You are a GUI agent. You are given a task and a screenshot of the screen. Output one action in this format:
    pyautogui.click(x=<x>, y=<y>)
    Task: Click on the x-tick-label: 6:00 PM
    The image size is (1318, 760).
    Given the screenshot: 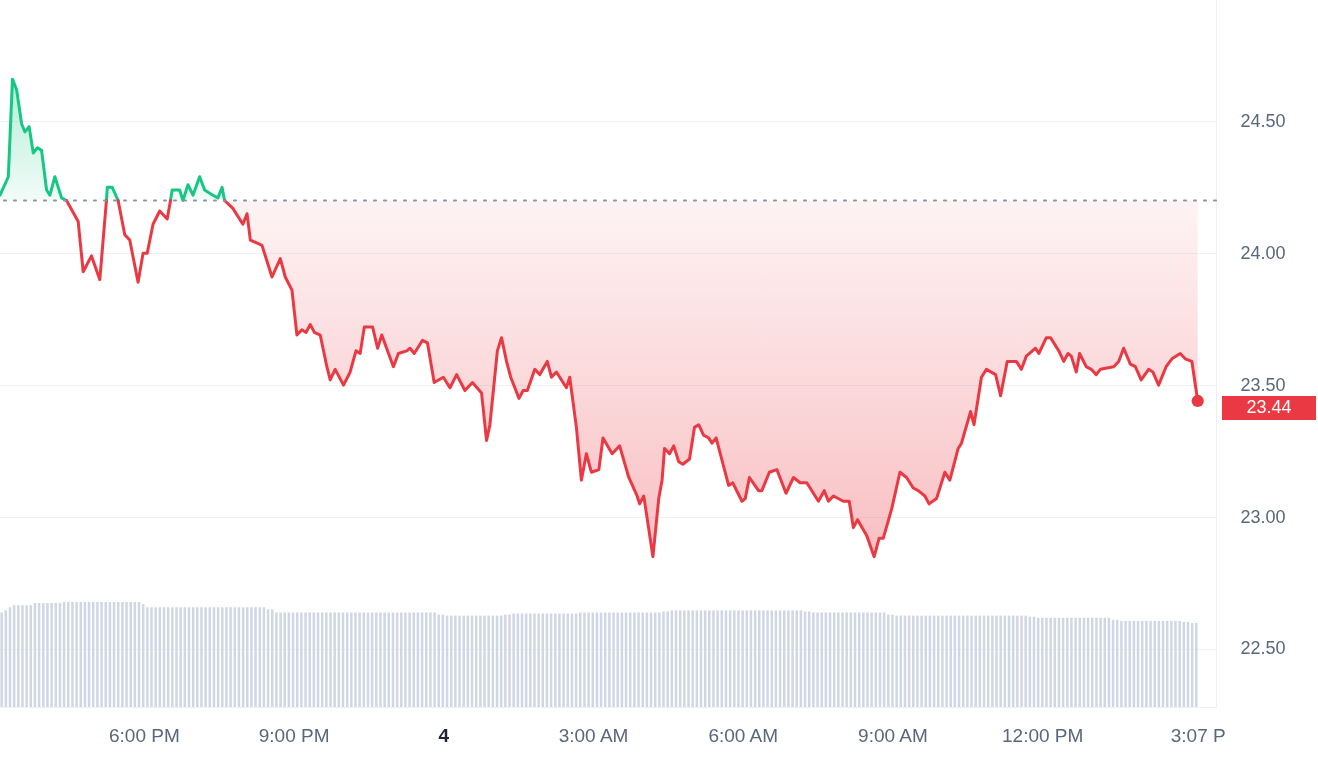 What is the action you would take?
    pyautogui.click(x=144, y=735)
    